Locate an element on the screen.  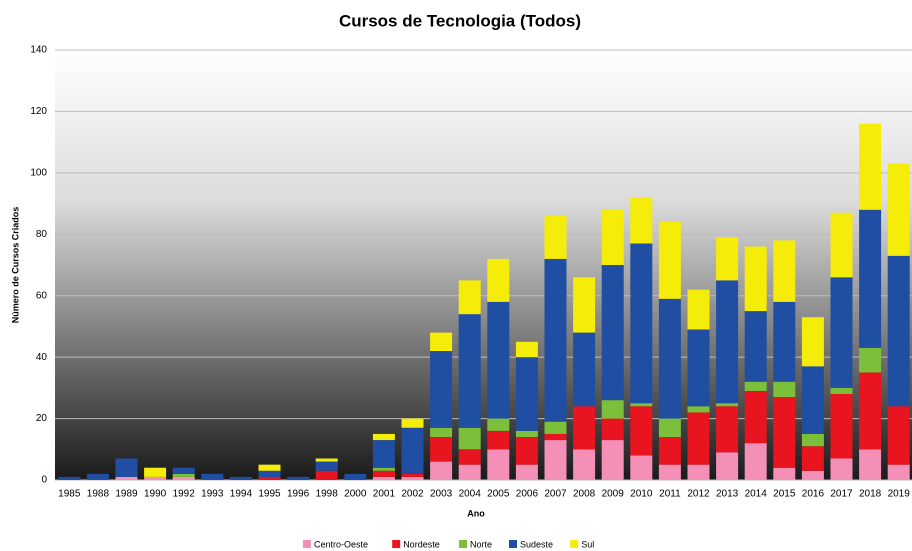
x-tick-label: 1992 is located at coordinates (184, 494).